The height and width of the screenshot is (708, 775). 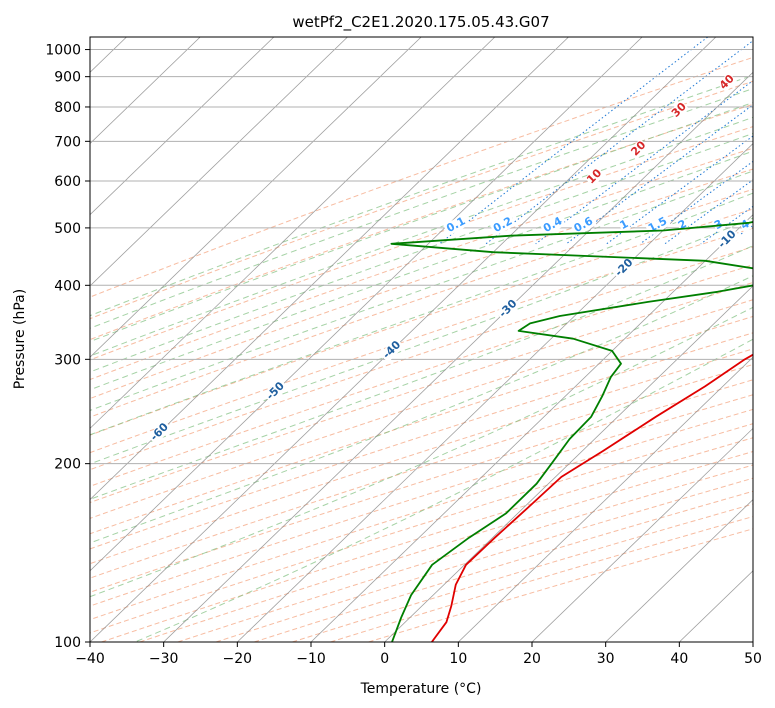 I want to click on y-tick-label: 600, so click(x=67, y=182).